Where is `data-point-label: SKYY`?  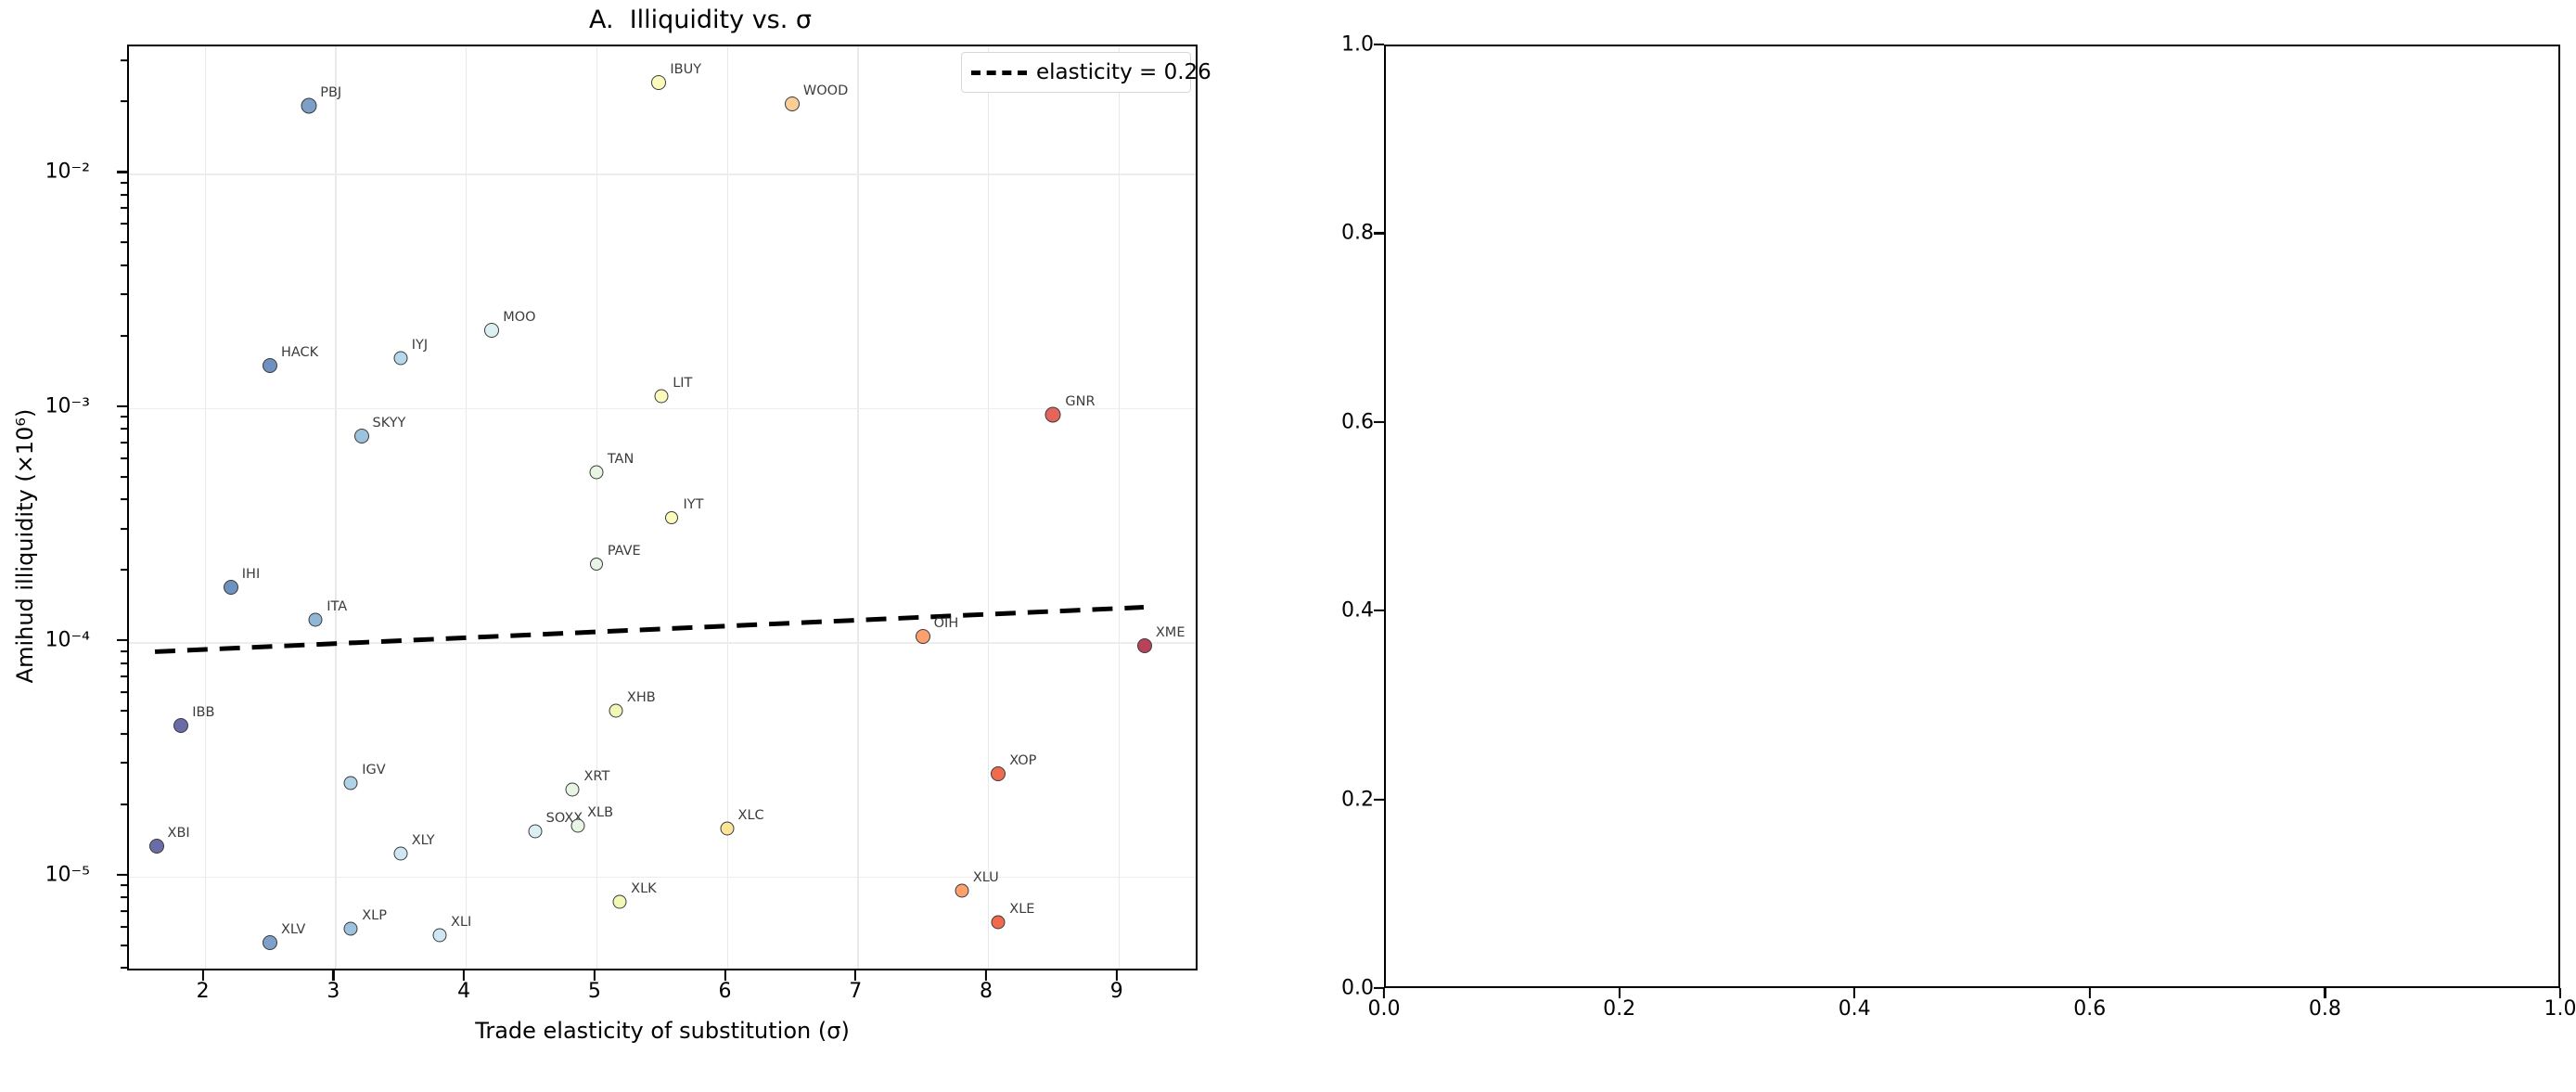 data-point-label: SKYY is located at coordinates (389, 422).